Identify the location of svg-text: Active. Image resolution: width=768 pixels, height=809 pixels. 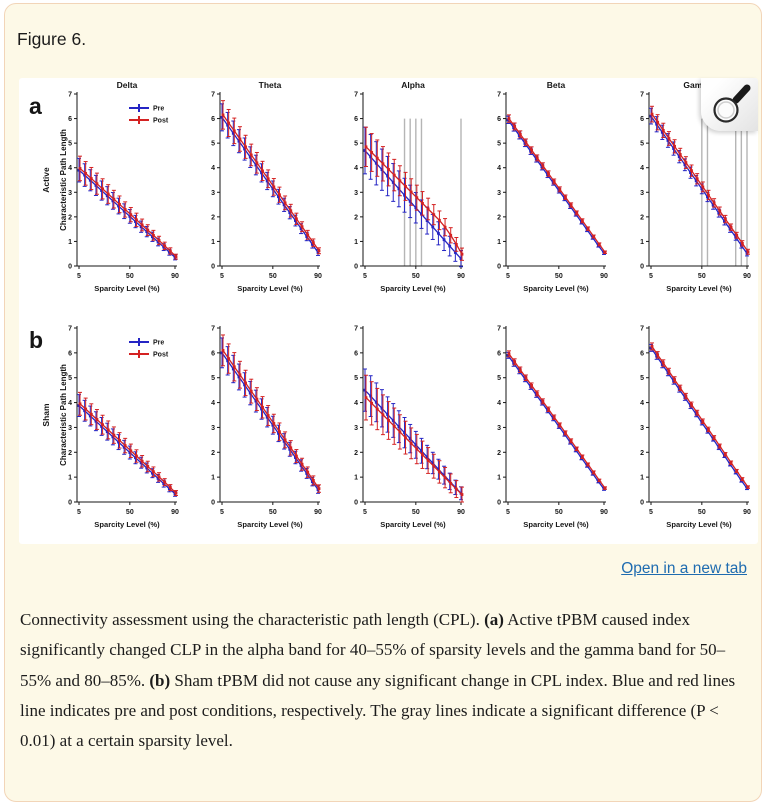
(46, 180).